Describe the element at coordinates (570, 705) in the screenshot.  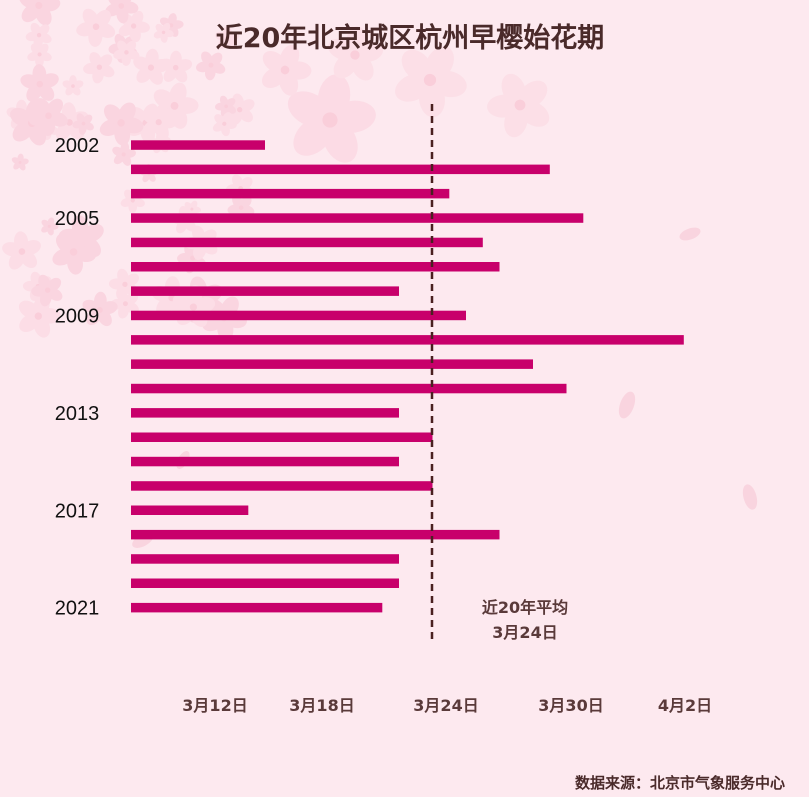
I see `x-tick-label: 3月30日` at that location.